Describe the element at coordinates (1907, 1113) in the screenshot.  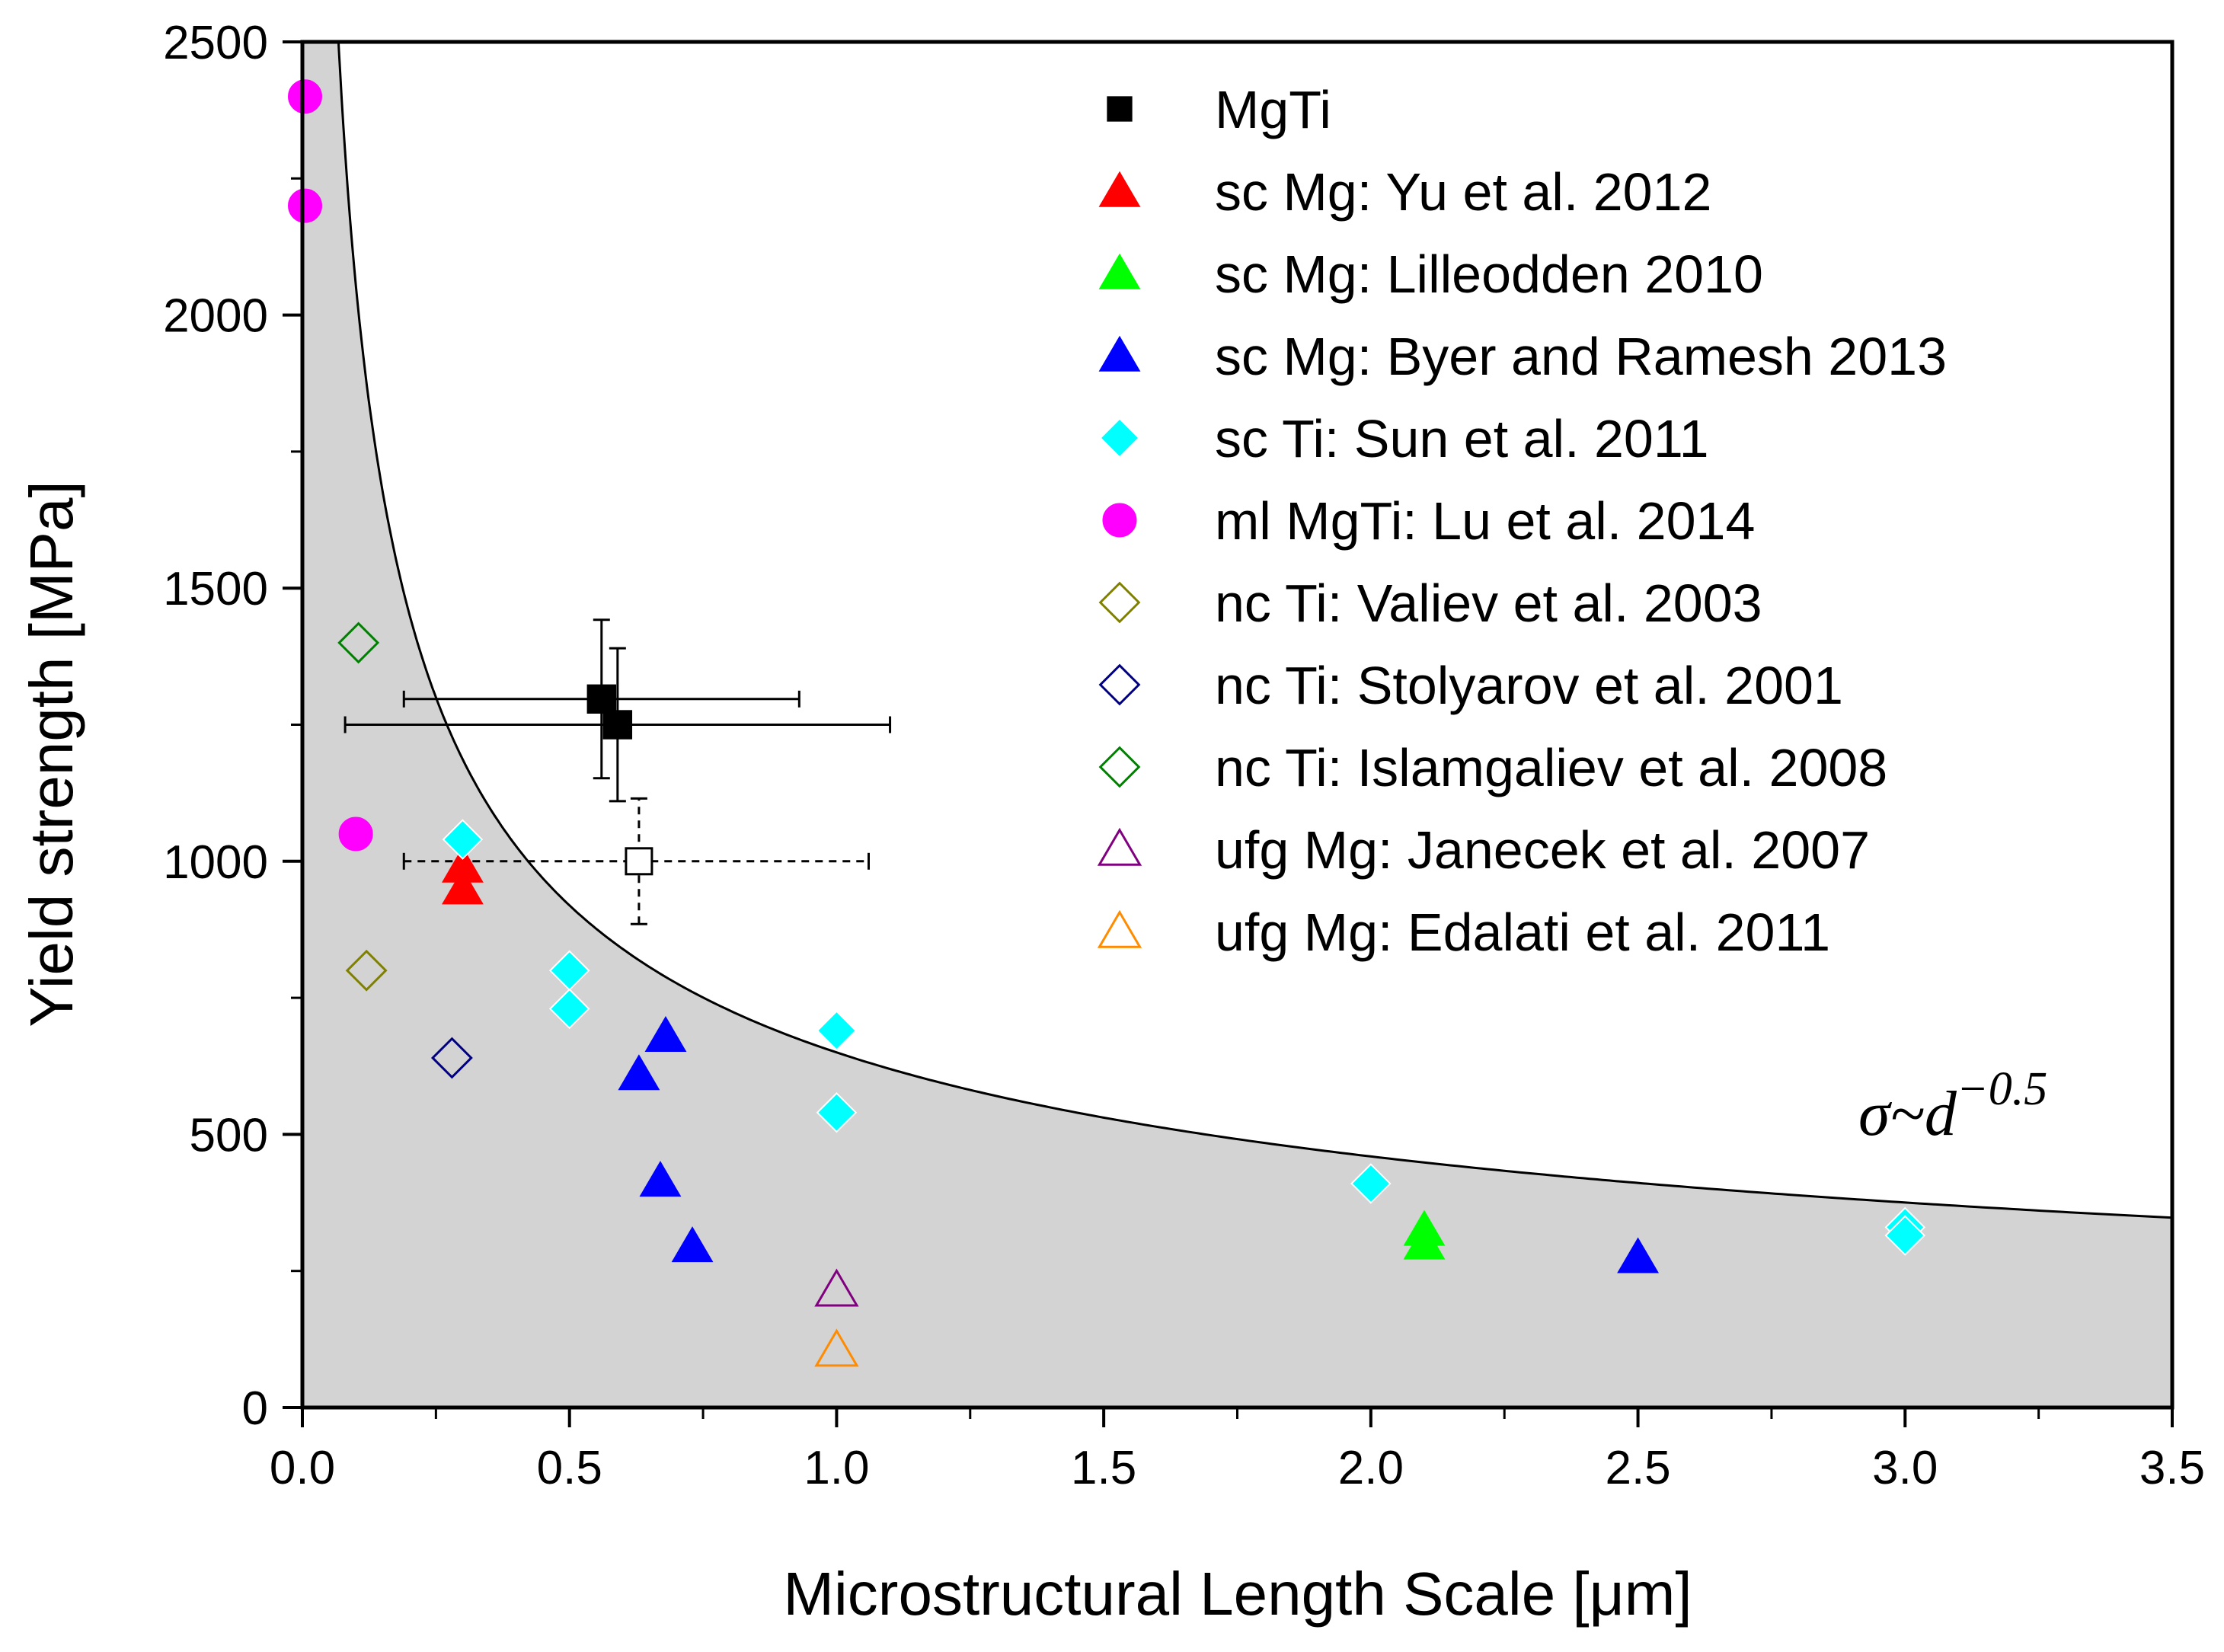
I see `annotation-base: σ~d` at that location.